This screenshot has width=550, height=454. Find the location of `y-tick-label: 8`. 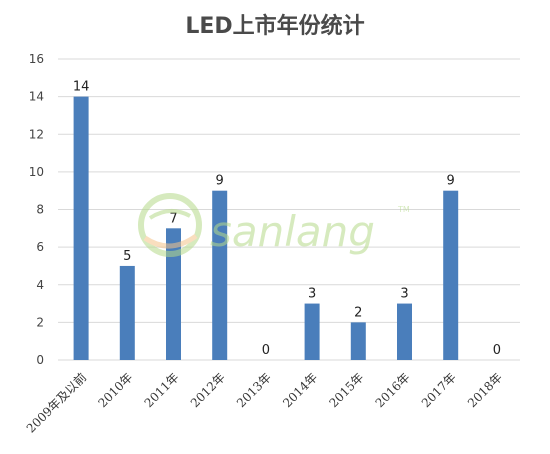

y-tick-label: 8 is located at coordinates (40, 210).